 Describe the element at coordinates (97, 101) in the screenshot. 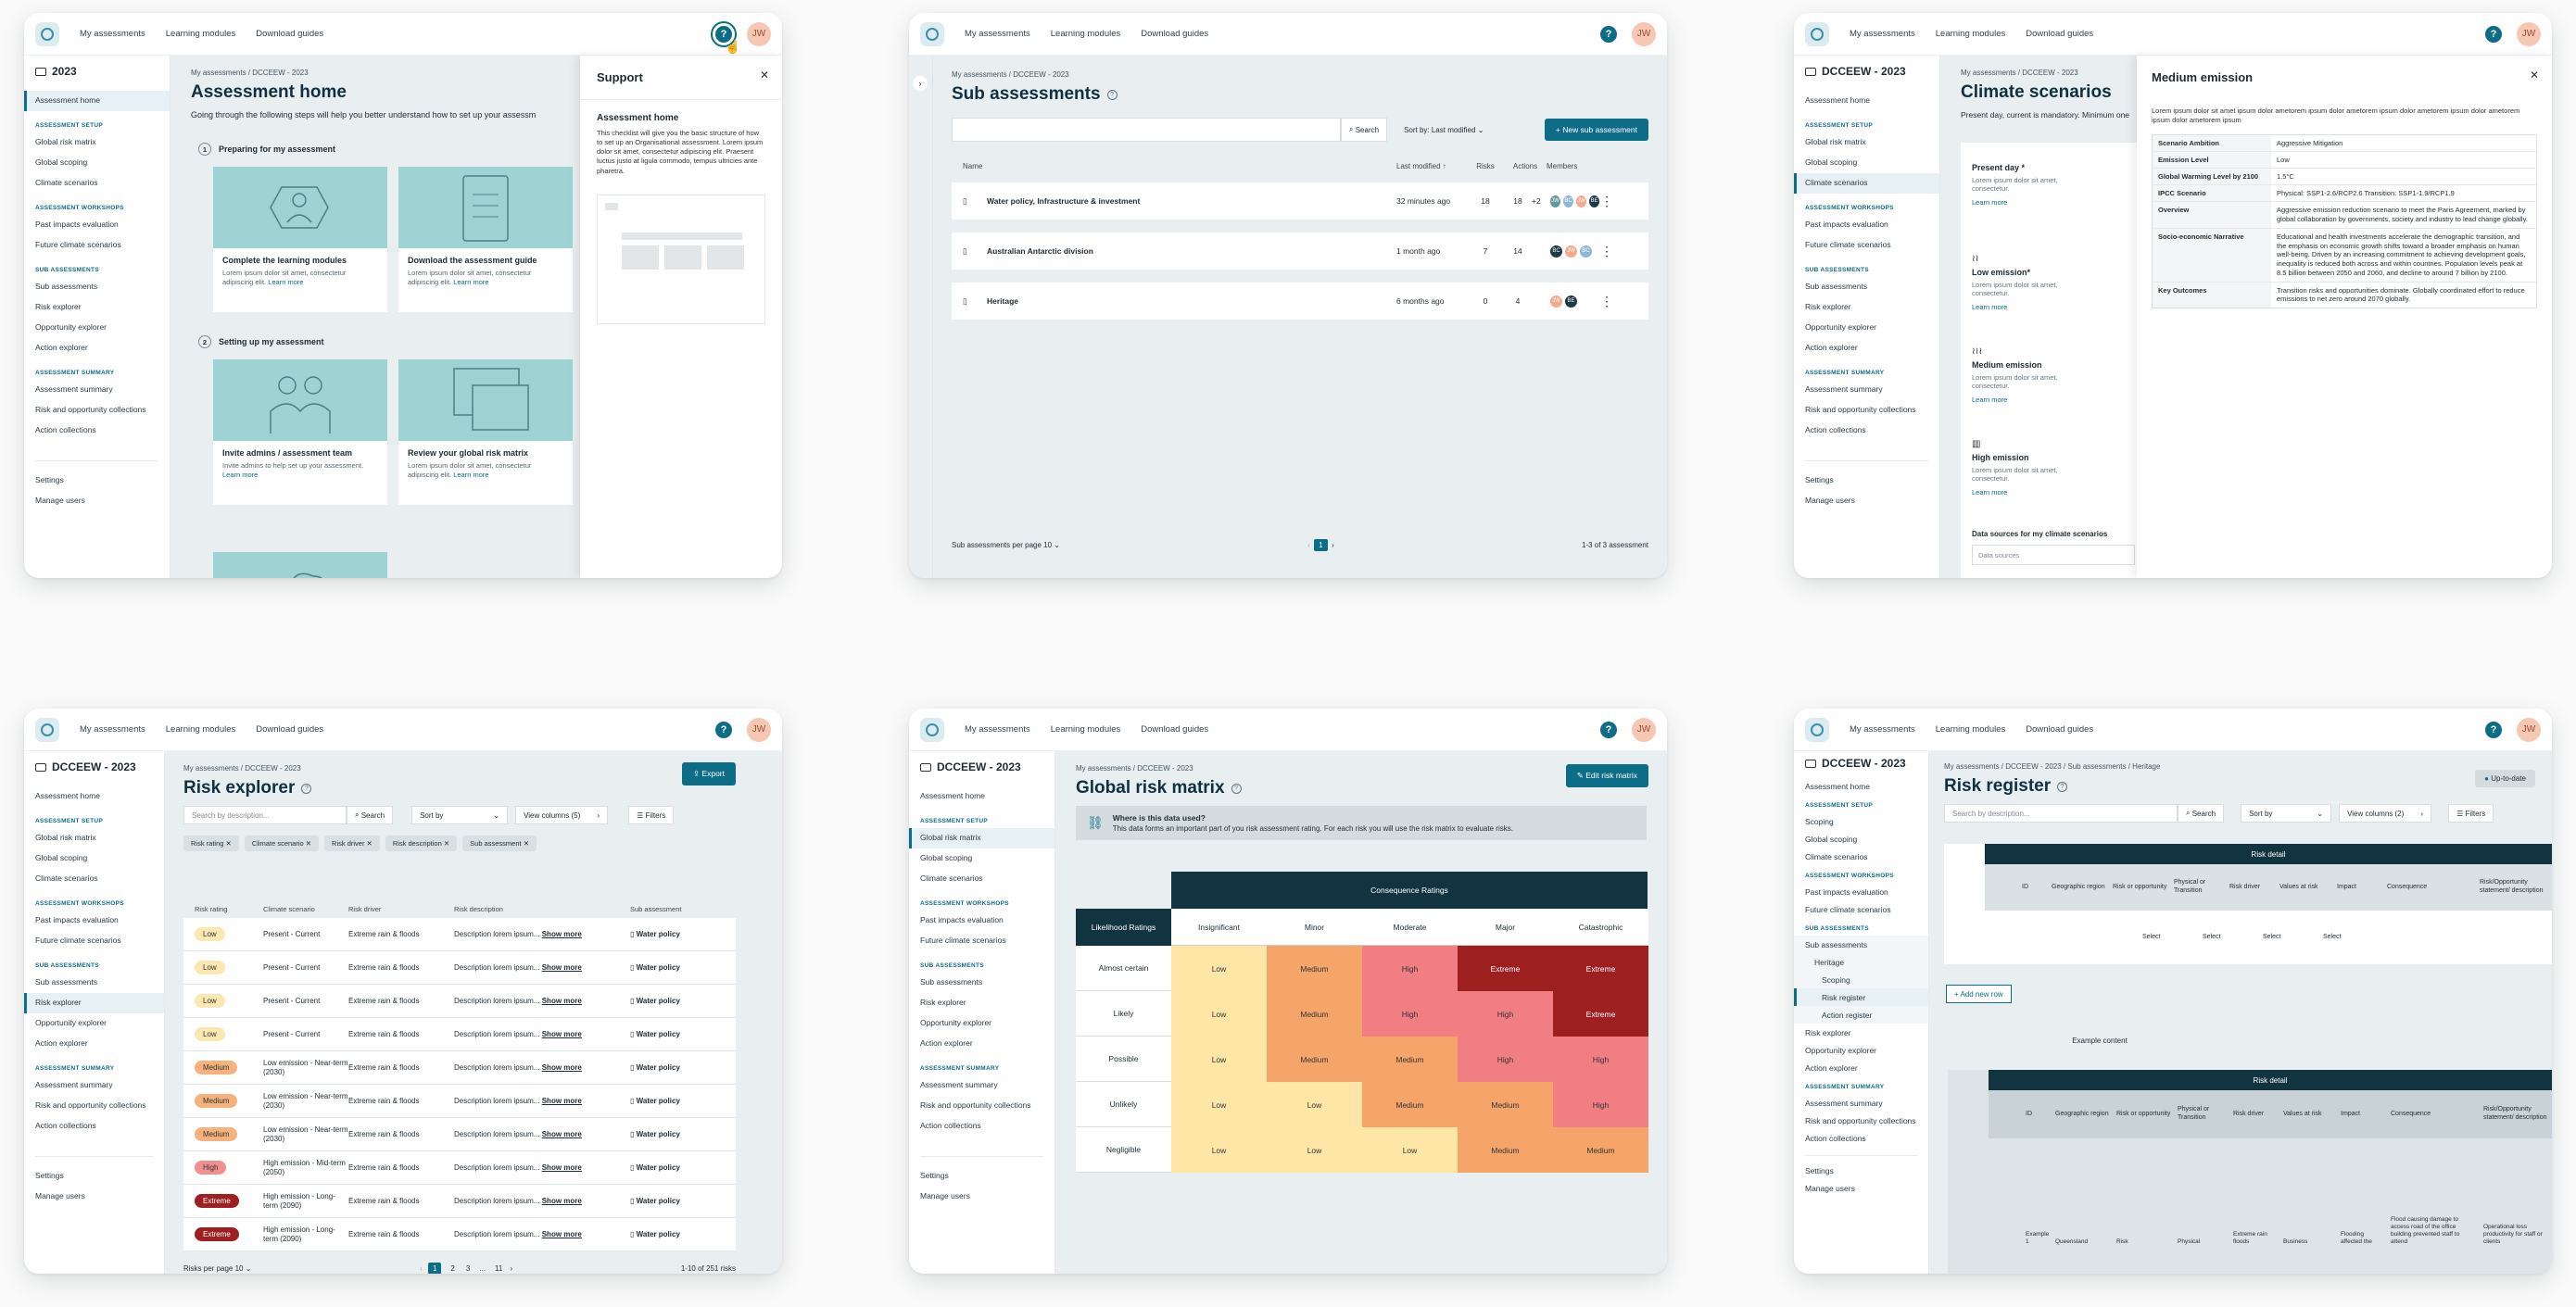

I see `sidebar-item-home: Assessment home` at that location.